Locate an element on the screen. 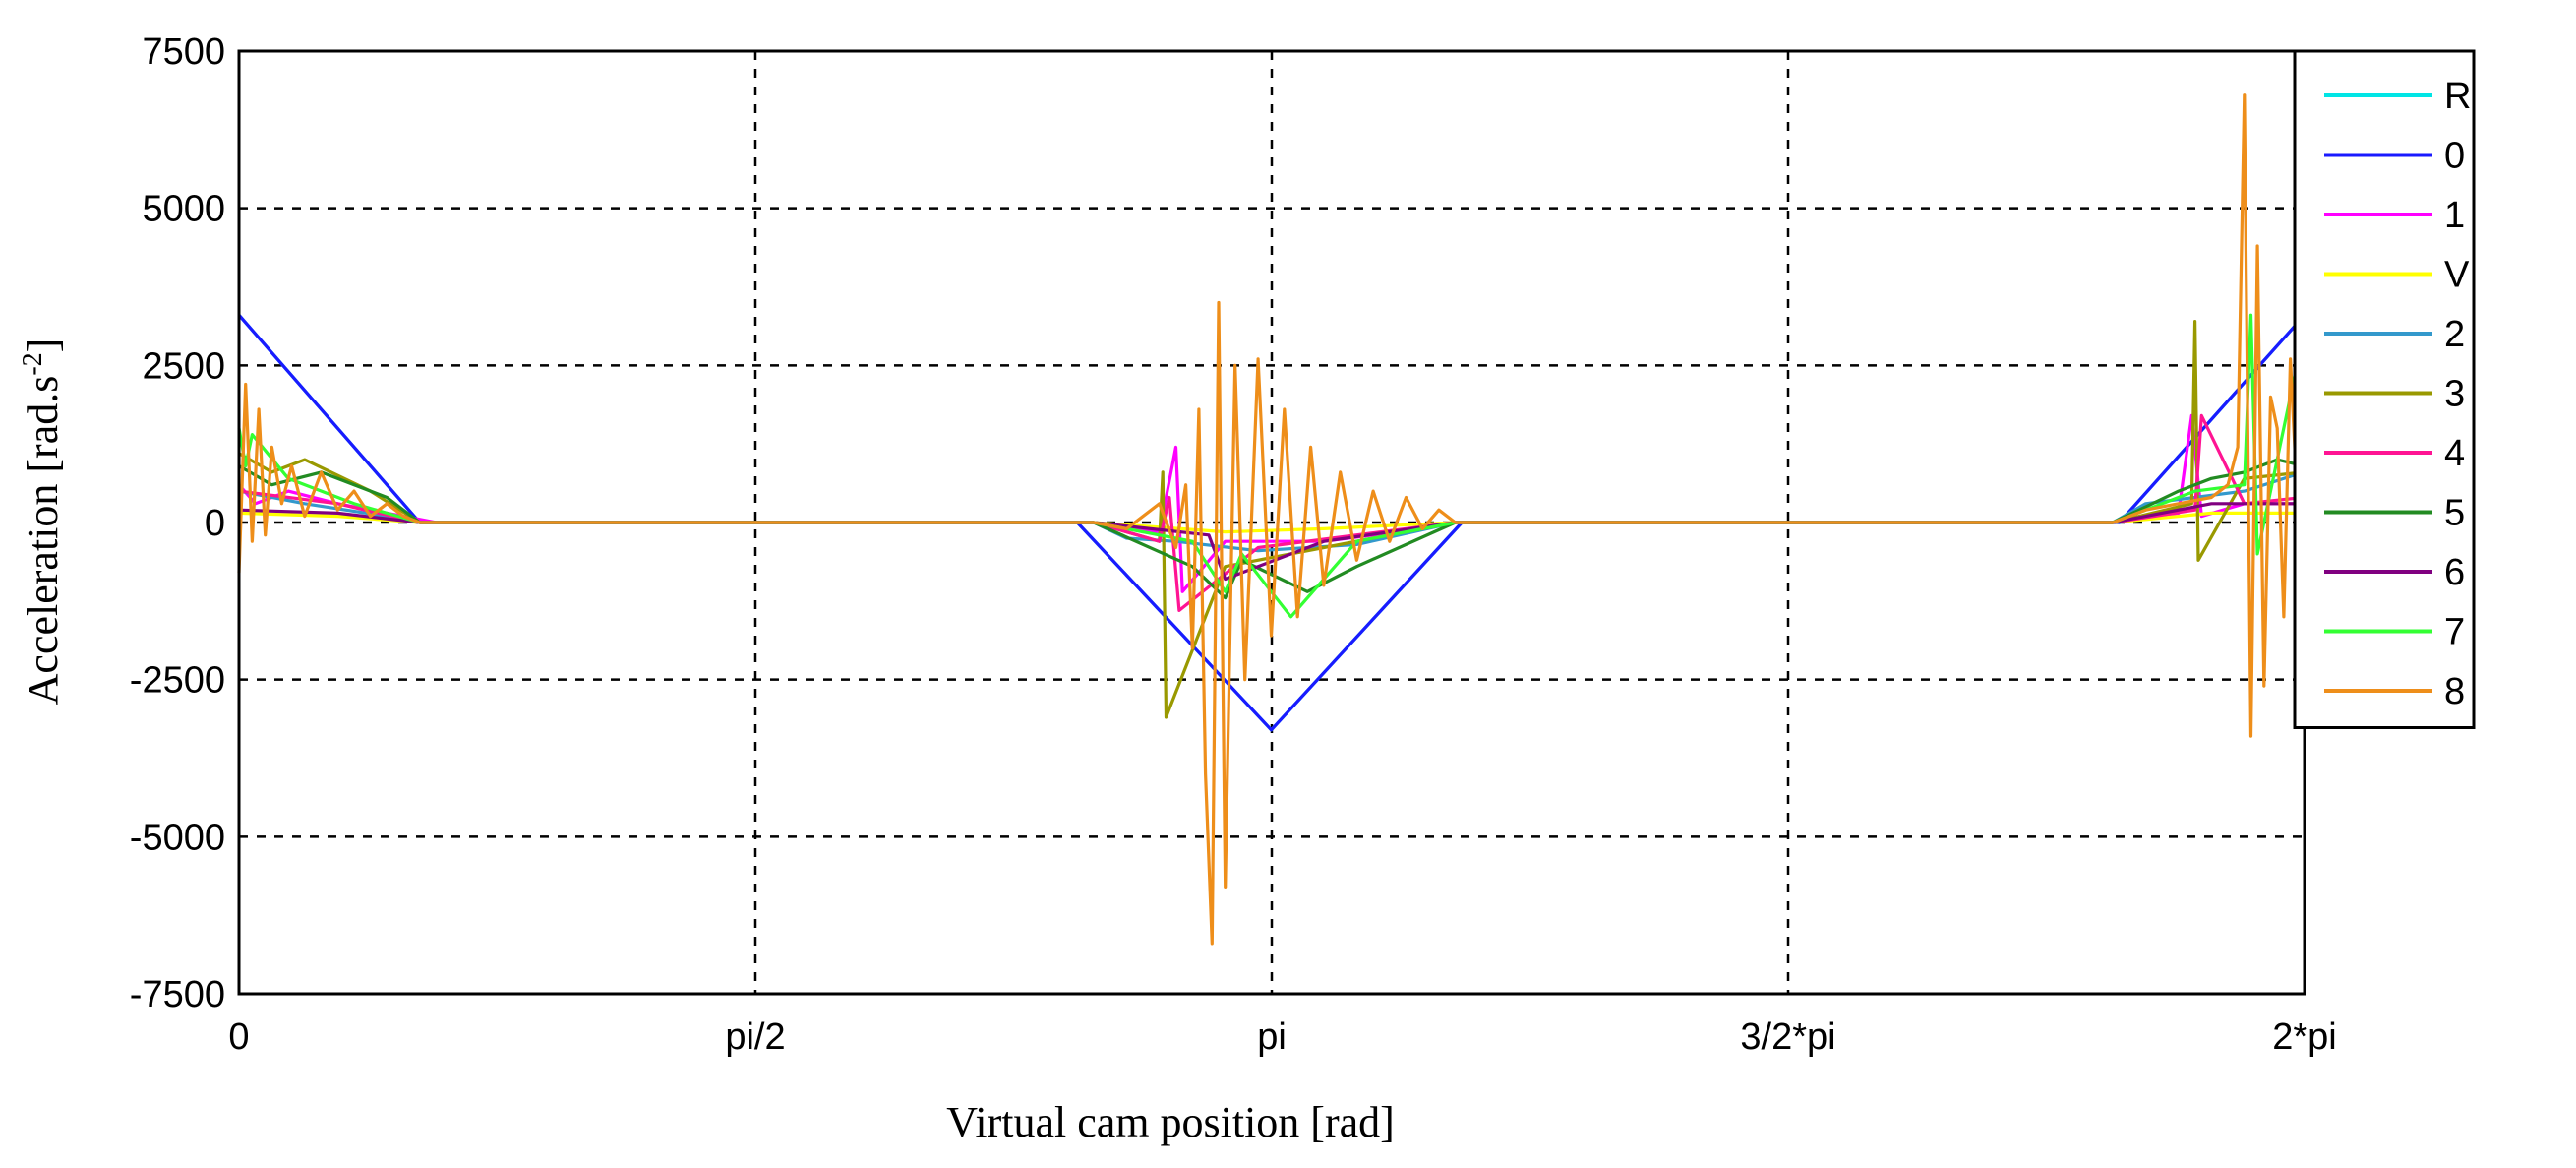  legend-item-V: V is located at coordinates (2397, 275).